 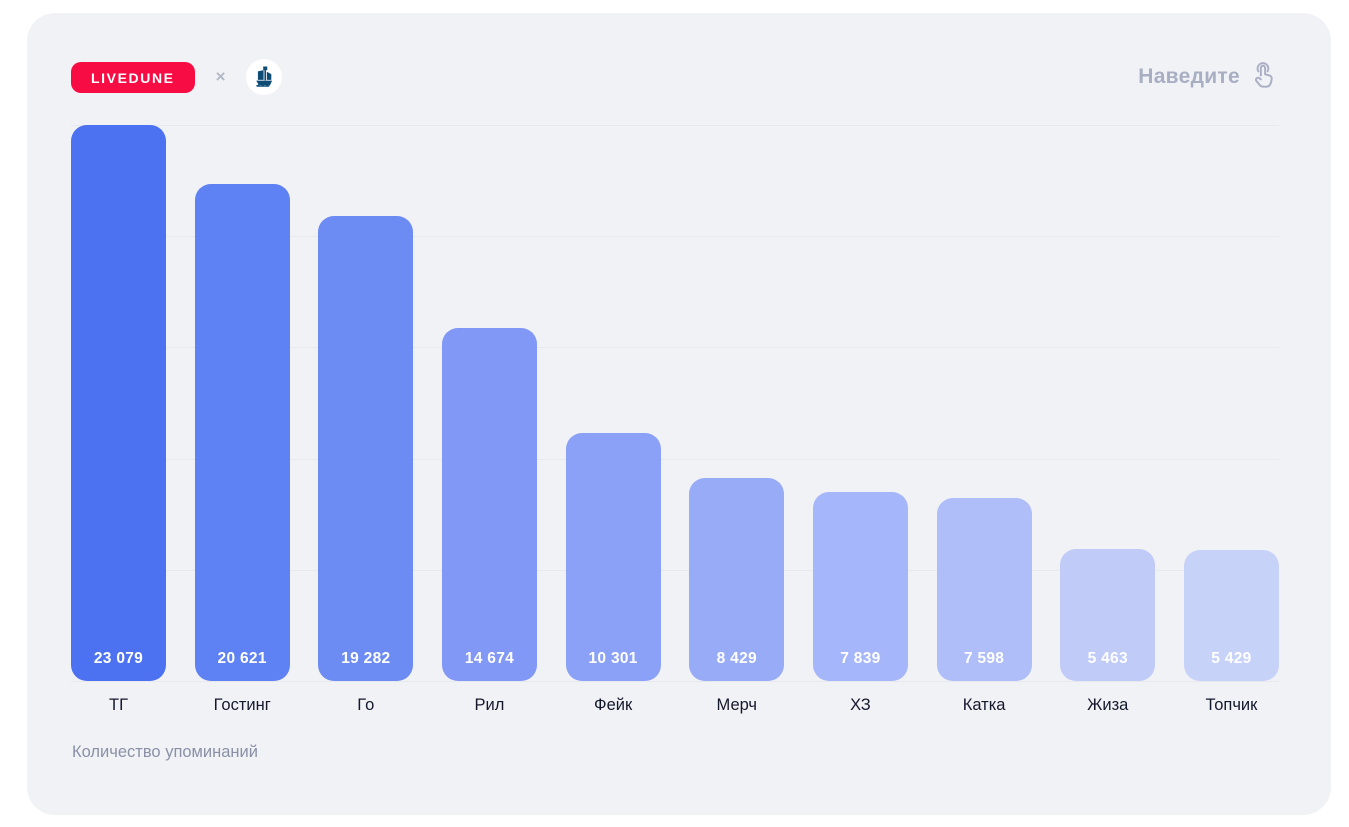 I want to click on bar-value: 7 598, so click(x=984, y=658).